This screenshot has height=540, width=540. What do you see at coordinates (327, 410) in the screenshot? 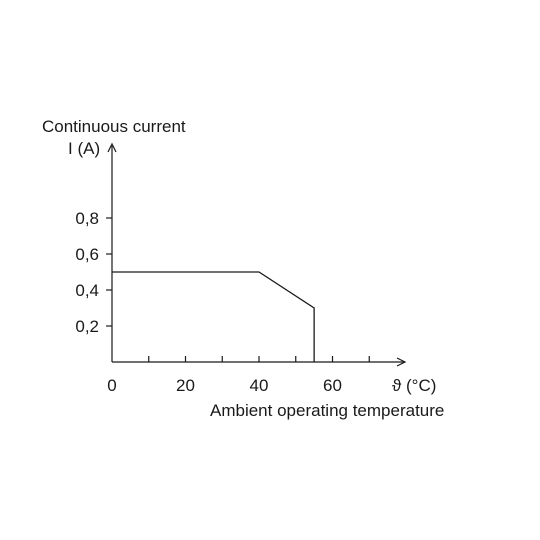
I see `x-axis-title: Ambient operating temperature` at bounding box center [327, 410].